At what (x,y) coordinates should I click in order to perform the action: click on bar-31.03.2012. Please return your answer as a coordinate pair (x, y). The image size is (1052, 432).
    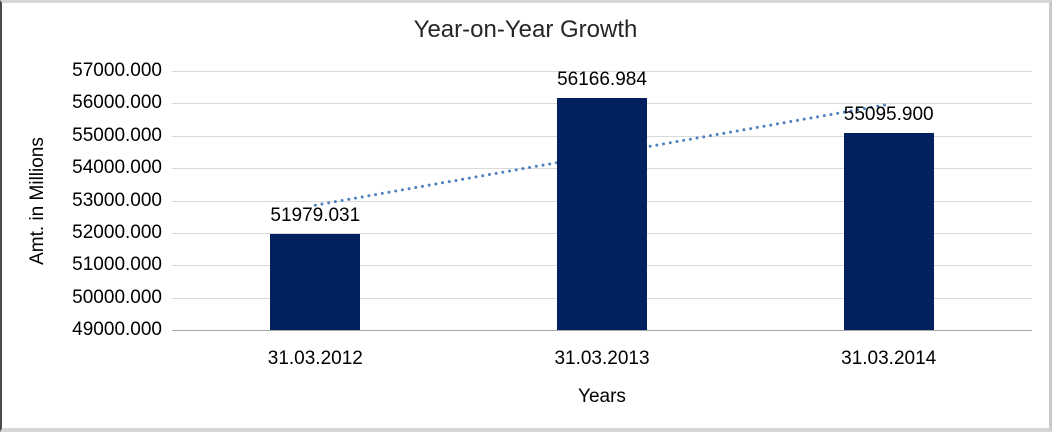
    Looking at the image, I should click on (315, 281).